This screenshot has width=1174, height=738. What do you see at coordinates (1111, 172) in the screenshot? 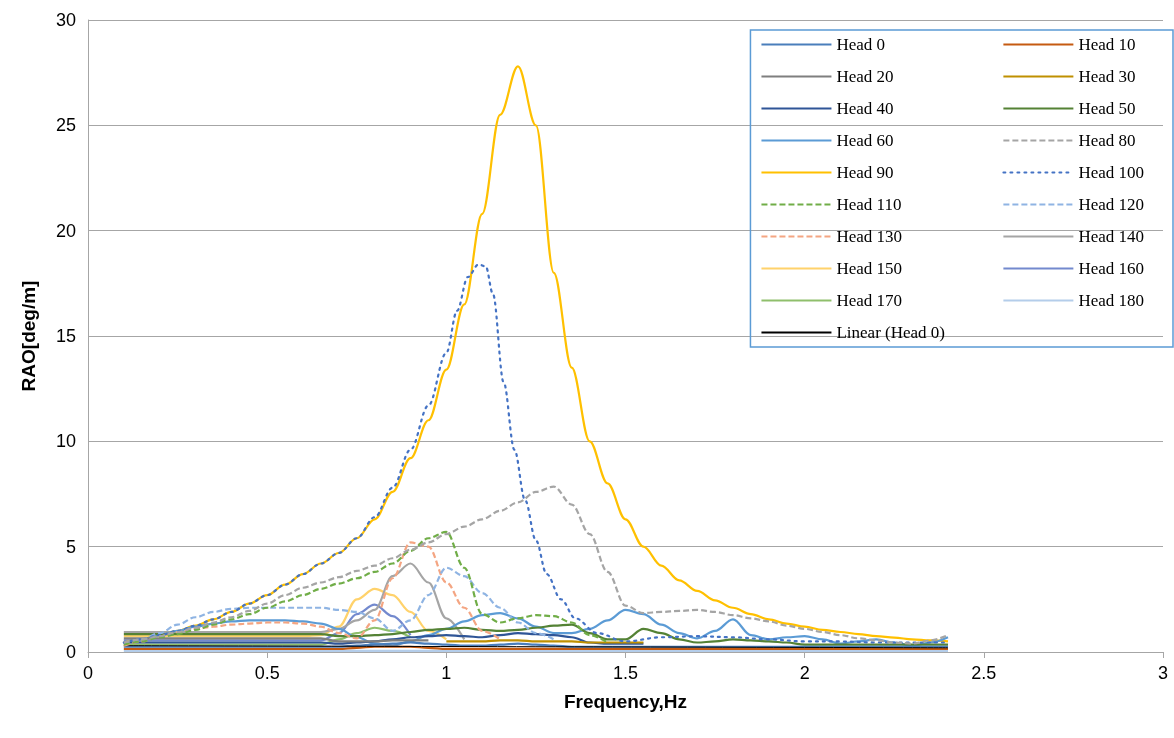
I see `legend-label: Head 100` at bounding box center [1111, 172].